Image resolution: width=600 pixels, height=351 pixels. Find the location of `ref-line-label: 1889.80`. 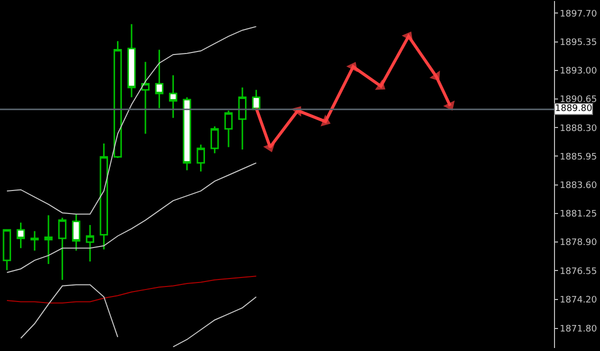

ref-line-label: 1889.80 is located at coordinates (573, 109).